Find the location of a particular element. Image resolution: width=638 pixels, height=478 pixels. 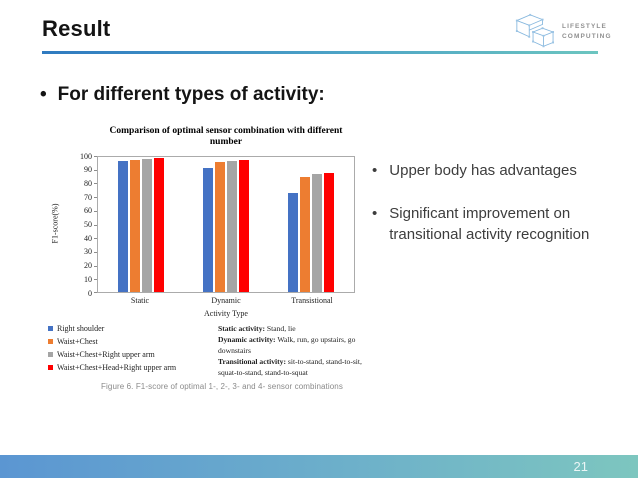

x-tick-label: Transistional is located at coordinates (312, 300).